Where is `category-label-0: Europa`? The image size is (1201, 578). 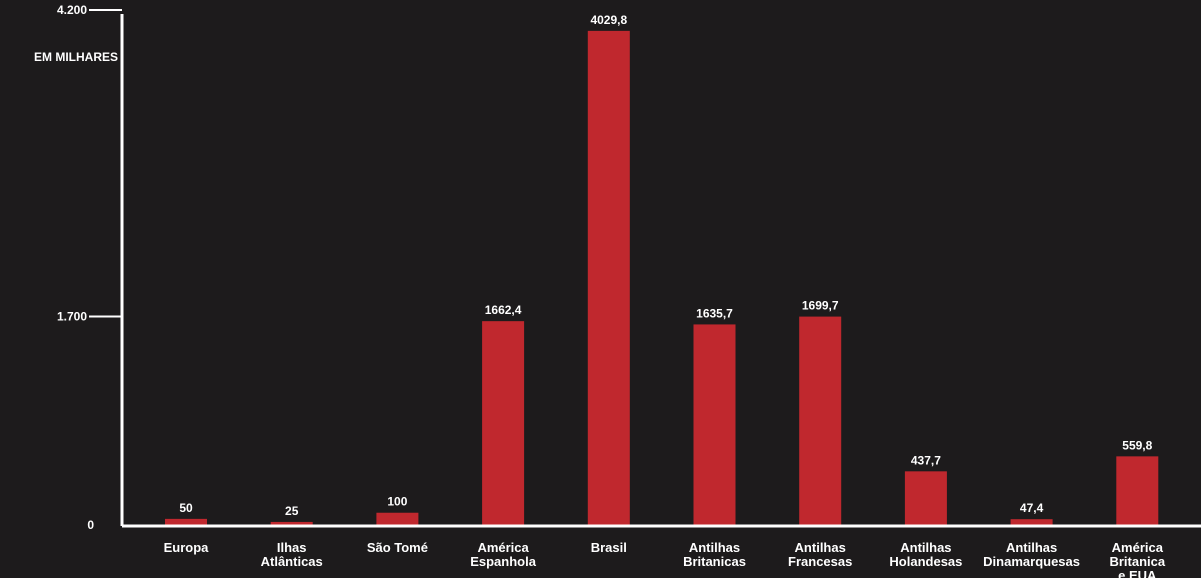 category-label-0: Europa is located at coordinates (187, 547).